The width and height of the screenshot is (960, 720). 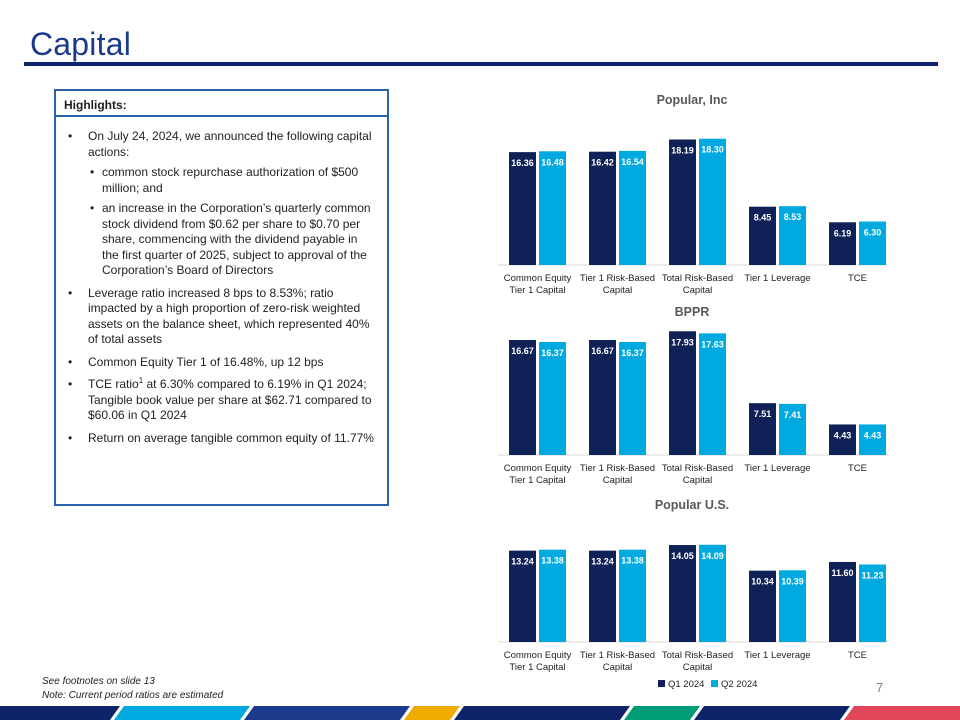 What do you see at coordinates (141, 380) in the screenshot?
I see `footnote-marker: 1` at bounding box center [141, 380].